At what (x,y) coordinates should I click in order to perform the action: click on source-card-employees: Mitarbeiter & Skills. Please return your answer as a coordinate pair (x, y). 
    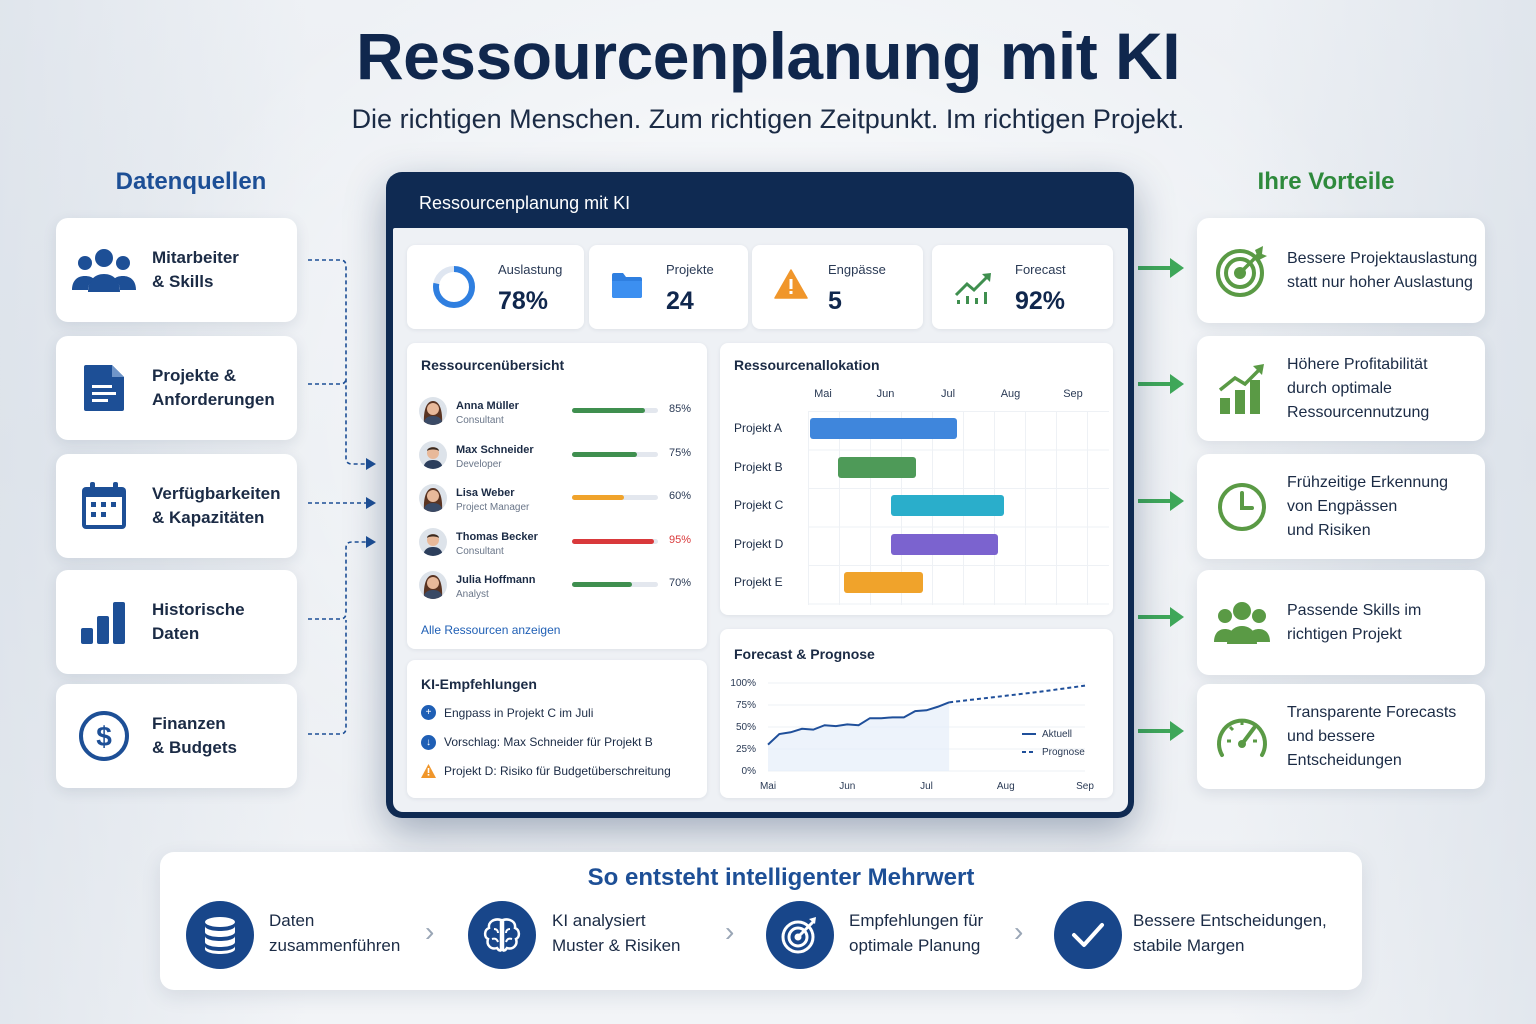
    Looking at the image, I should click on (176, 270).